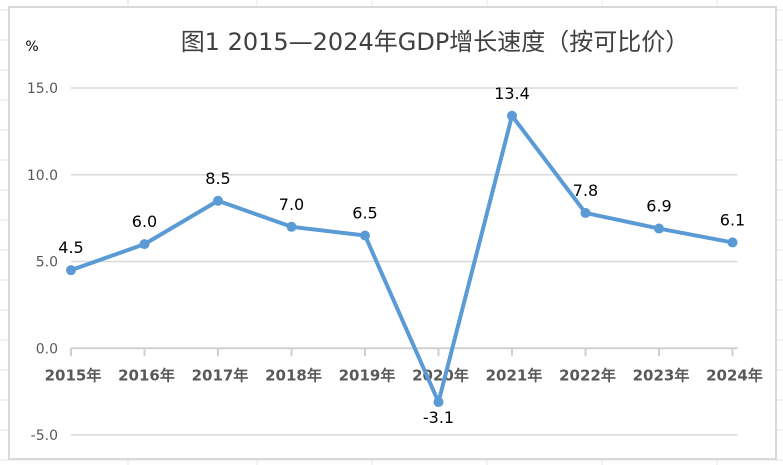 Image resolution: width=783 pixels, height=465 pixels. What do you see at coordinates (73, 375) in the screenshot?
I see `x-tick-label: 2015年` at bounding box center [73, 375].